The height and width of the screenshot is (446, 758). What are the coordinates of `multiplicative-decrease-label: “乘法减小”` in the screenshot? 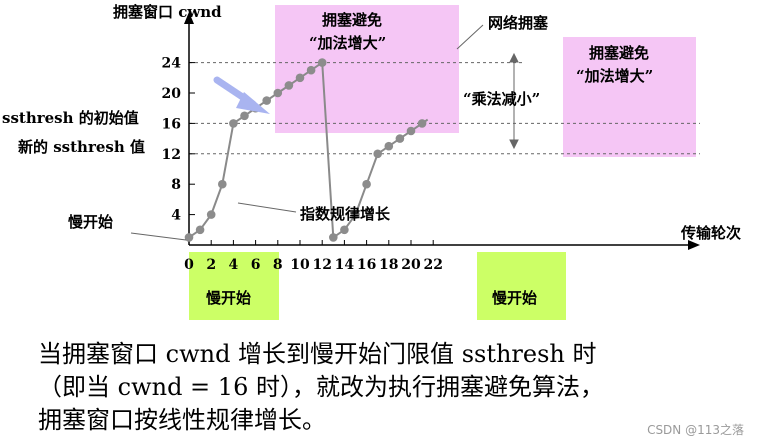 It's located at (501, 99).